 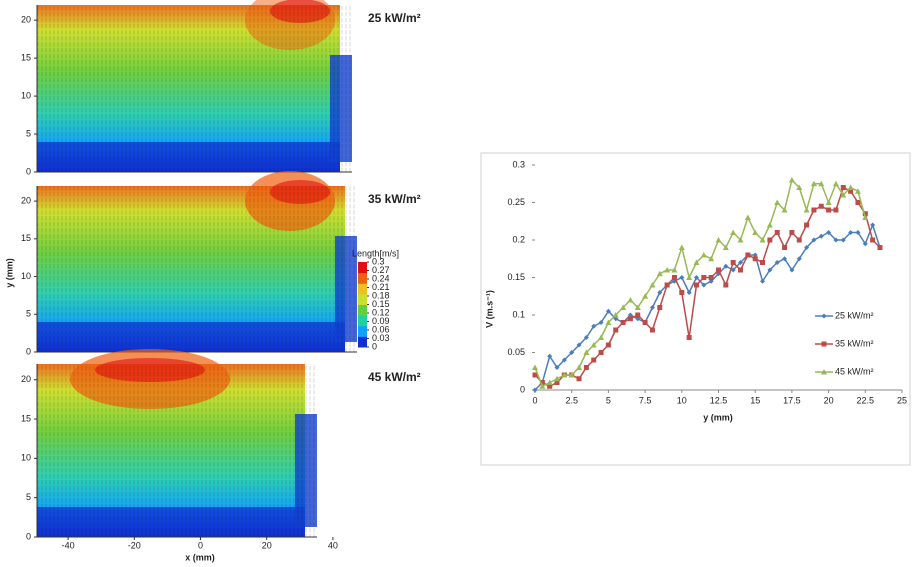 I want to click on y-tick-label: 0.1, so click(x=518, y=314).